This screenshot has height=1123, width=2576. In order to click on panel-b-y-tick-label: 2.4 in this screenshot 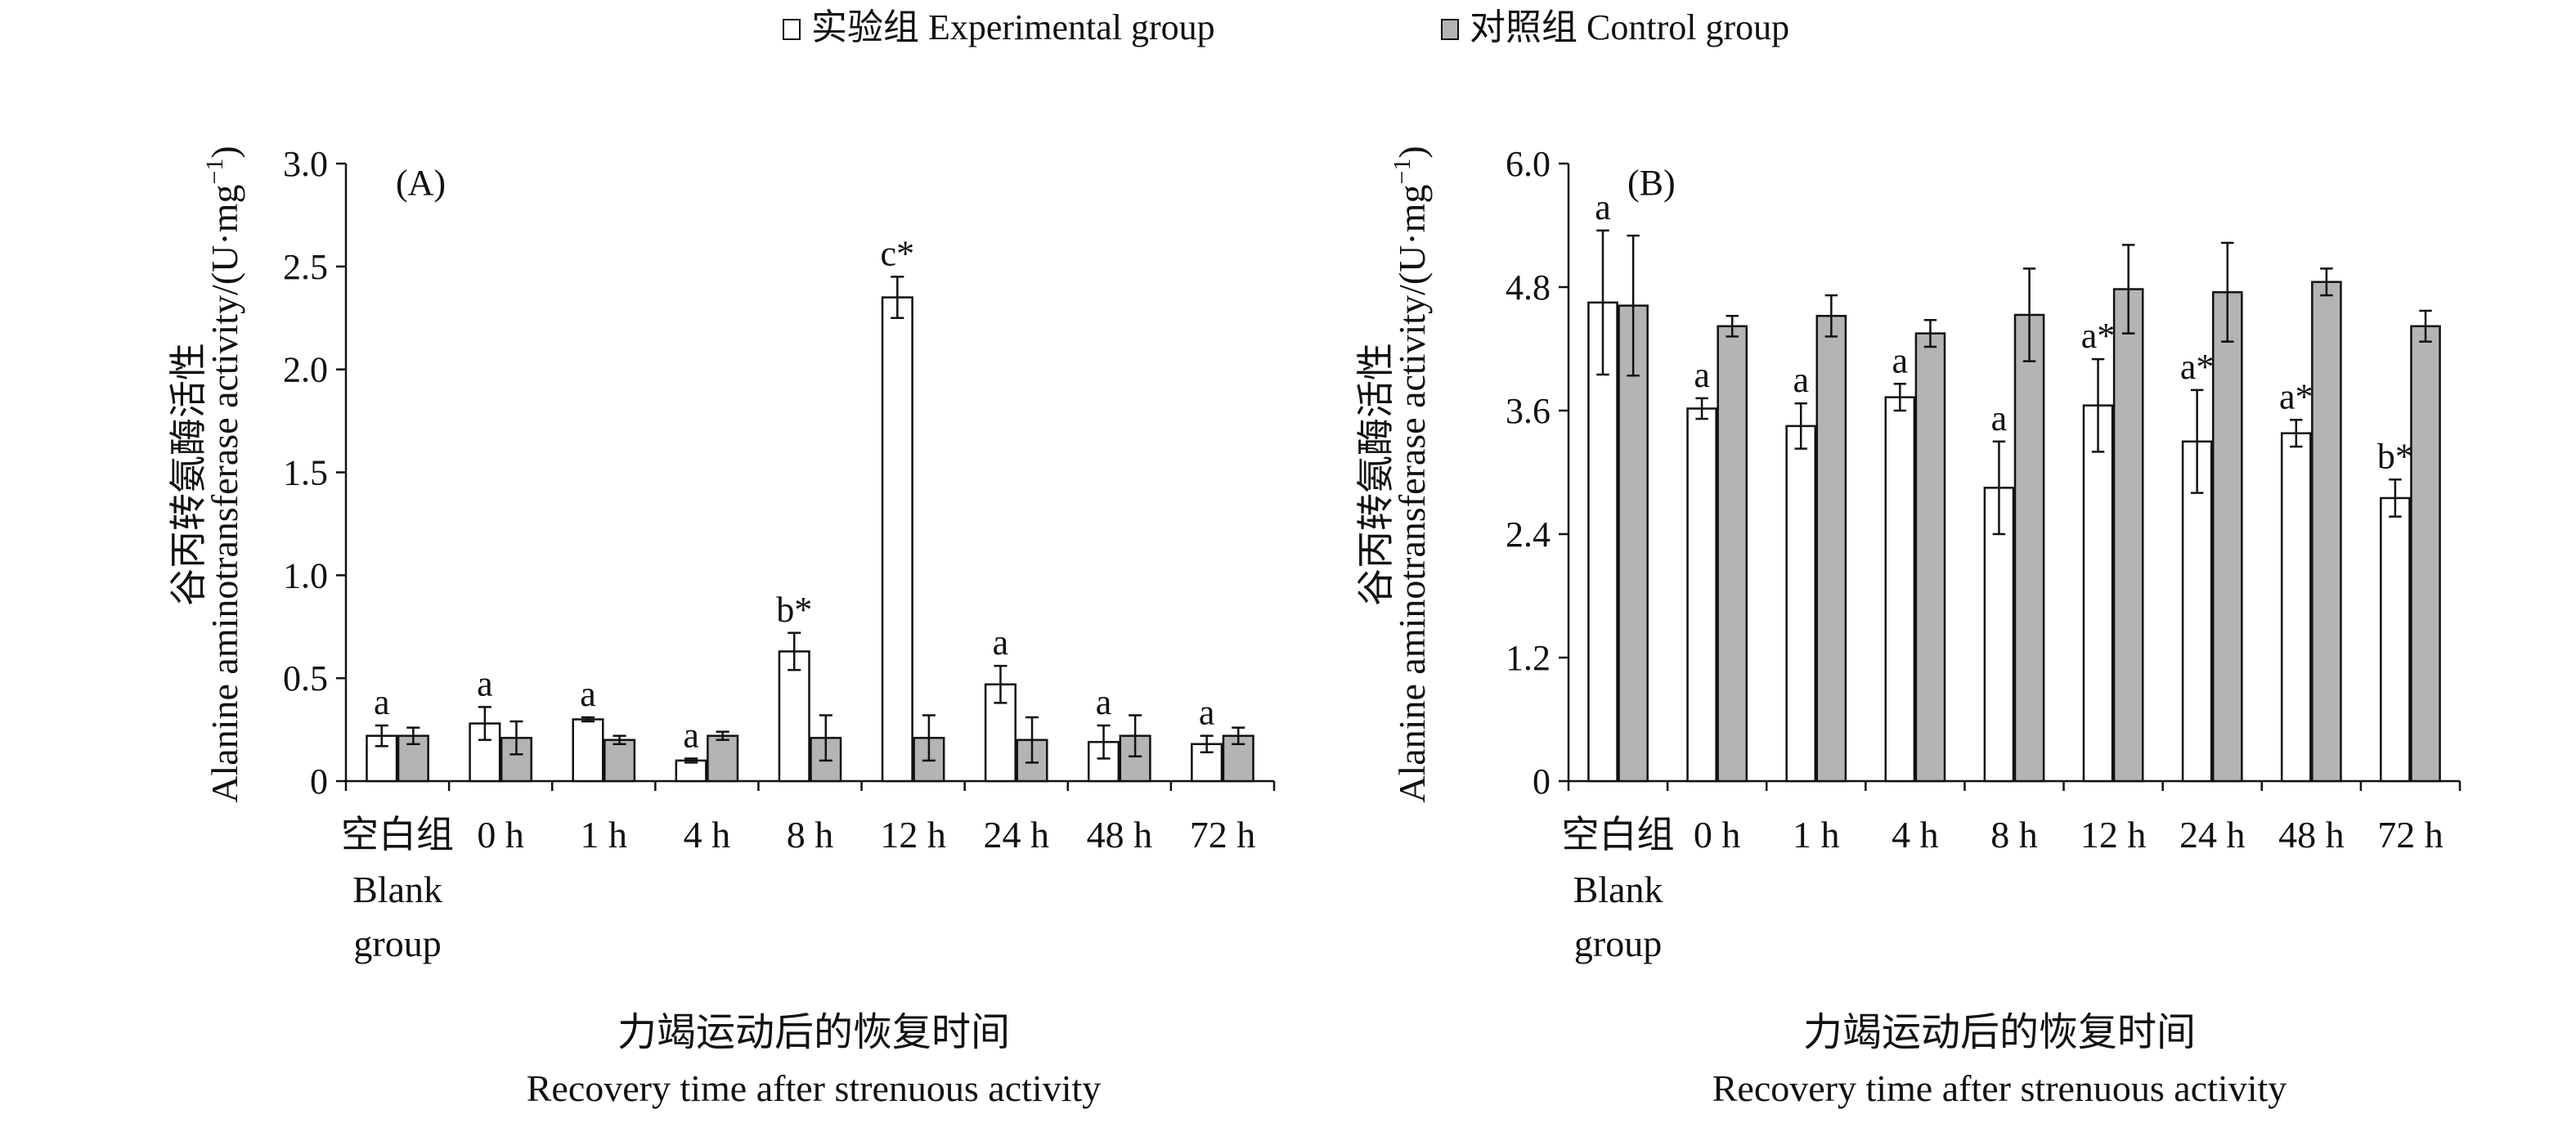, I will do `click(1528, 534)`.